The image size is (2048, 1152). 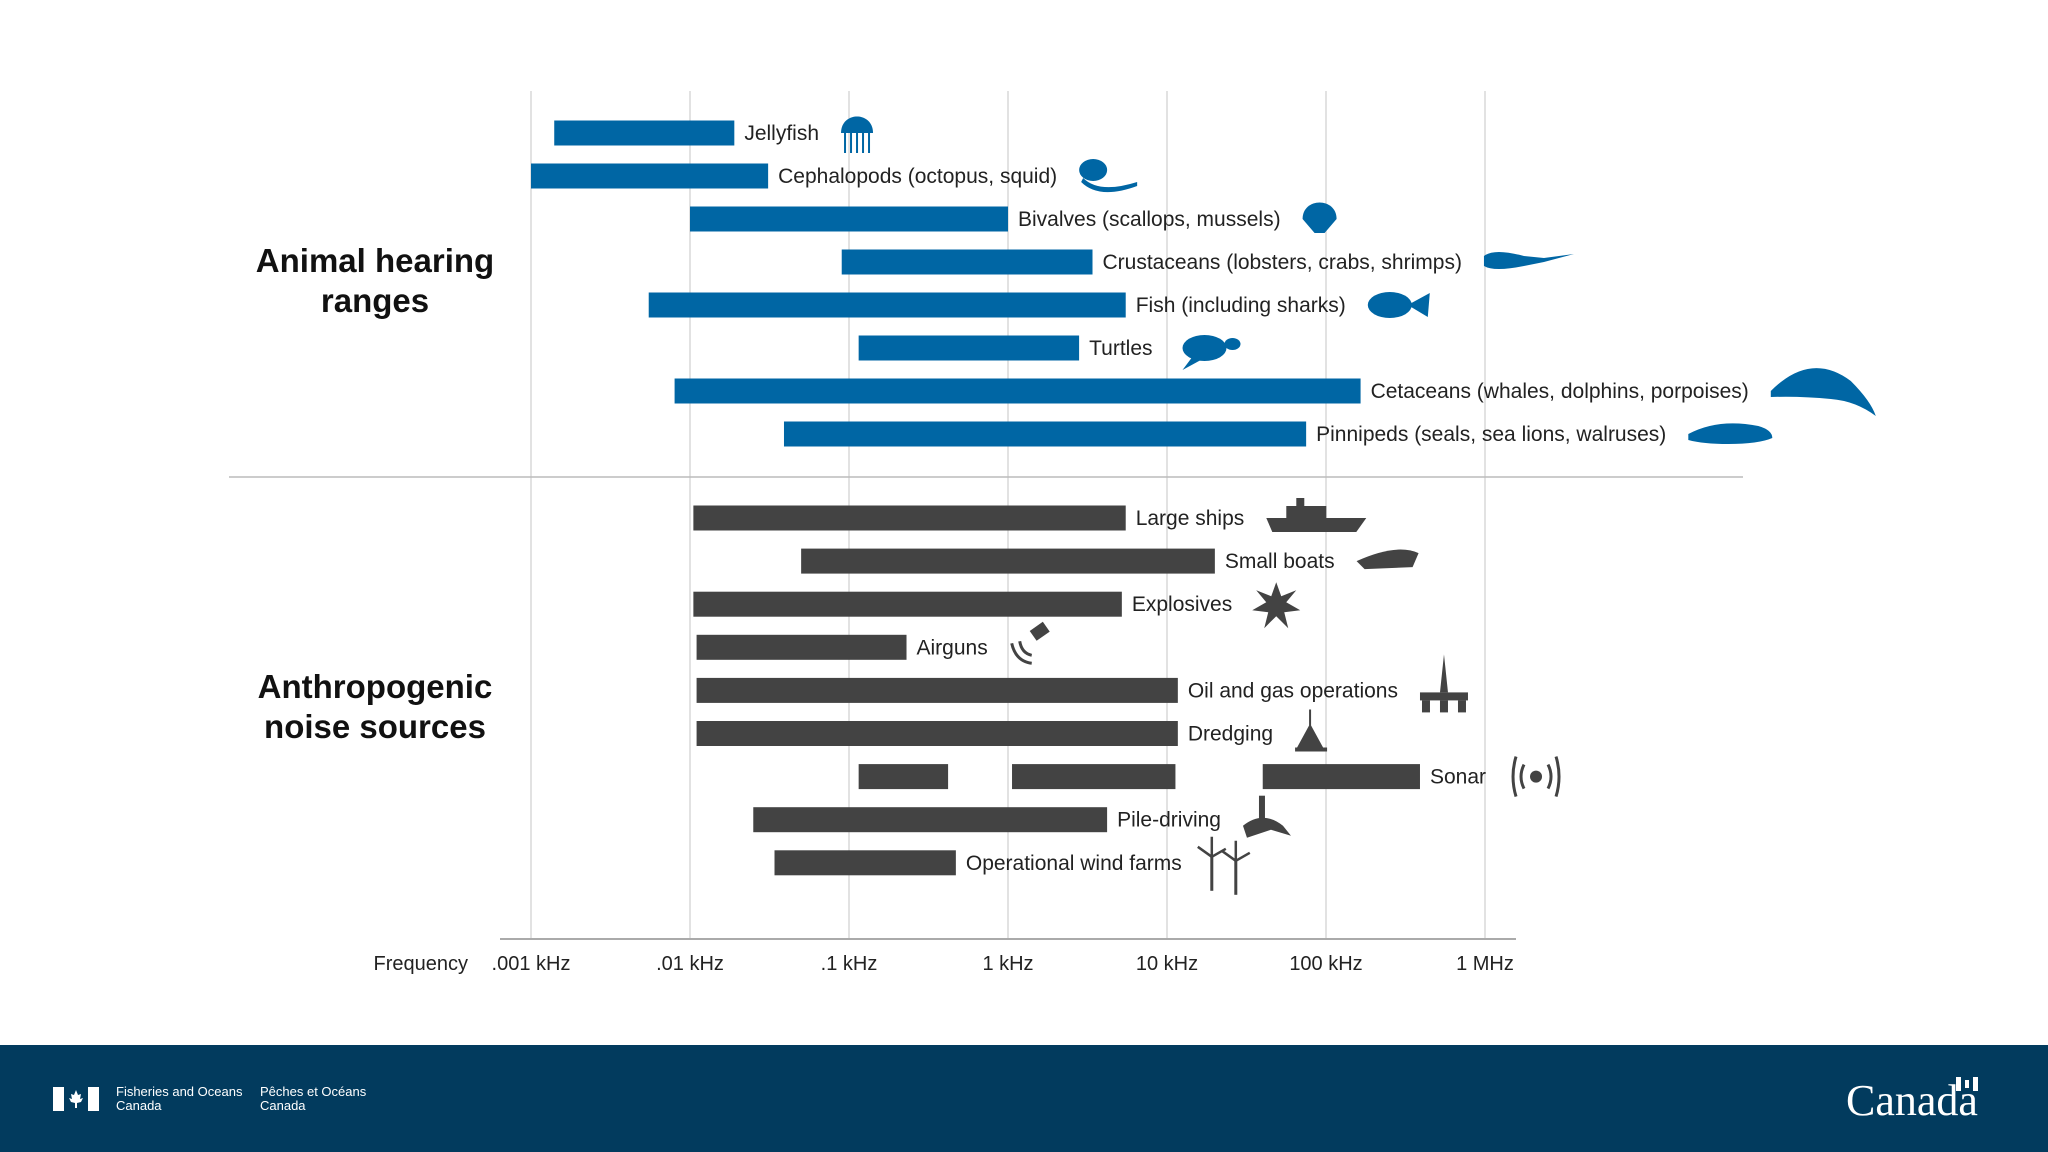 What do you see at coordinates (849, 964) in the screenshot?
I see `tick-label: .1 kHz` at bounding box center [849, 964].